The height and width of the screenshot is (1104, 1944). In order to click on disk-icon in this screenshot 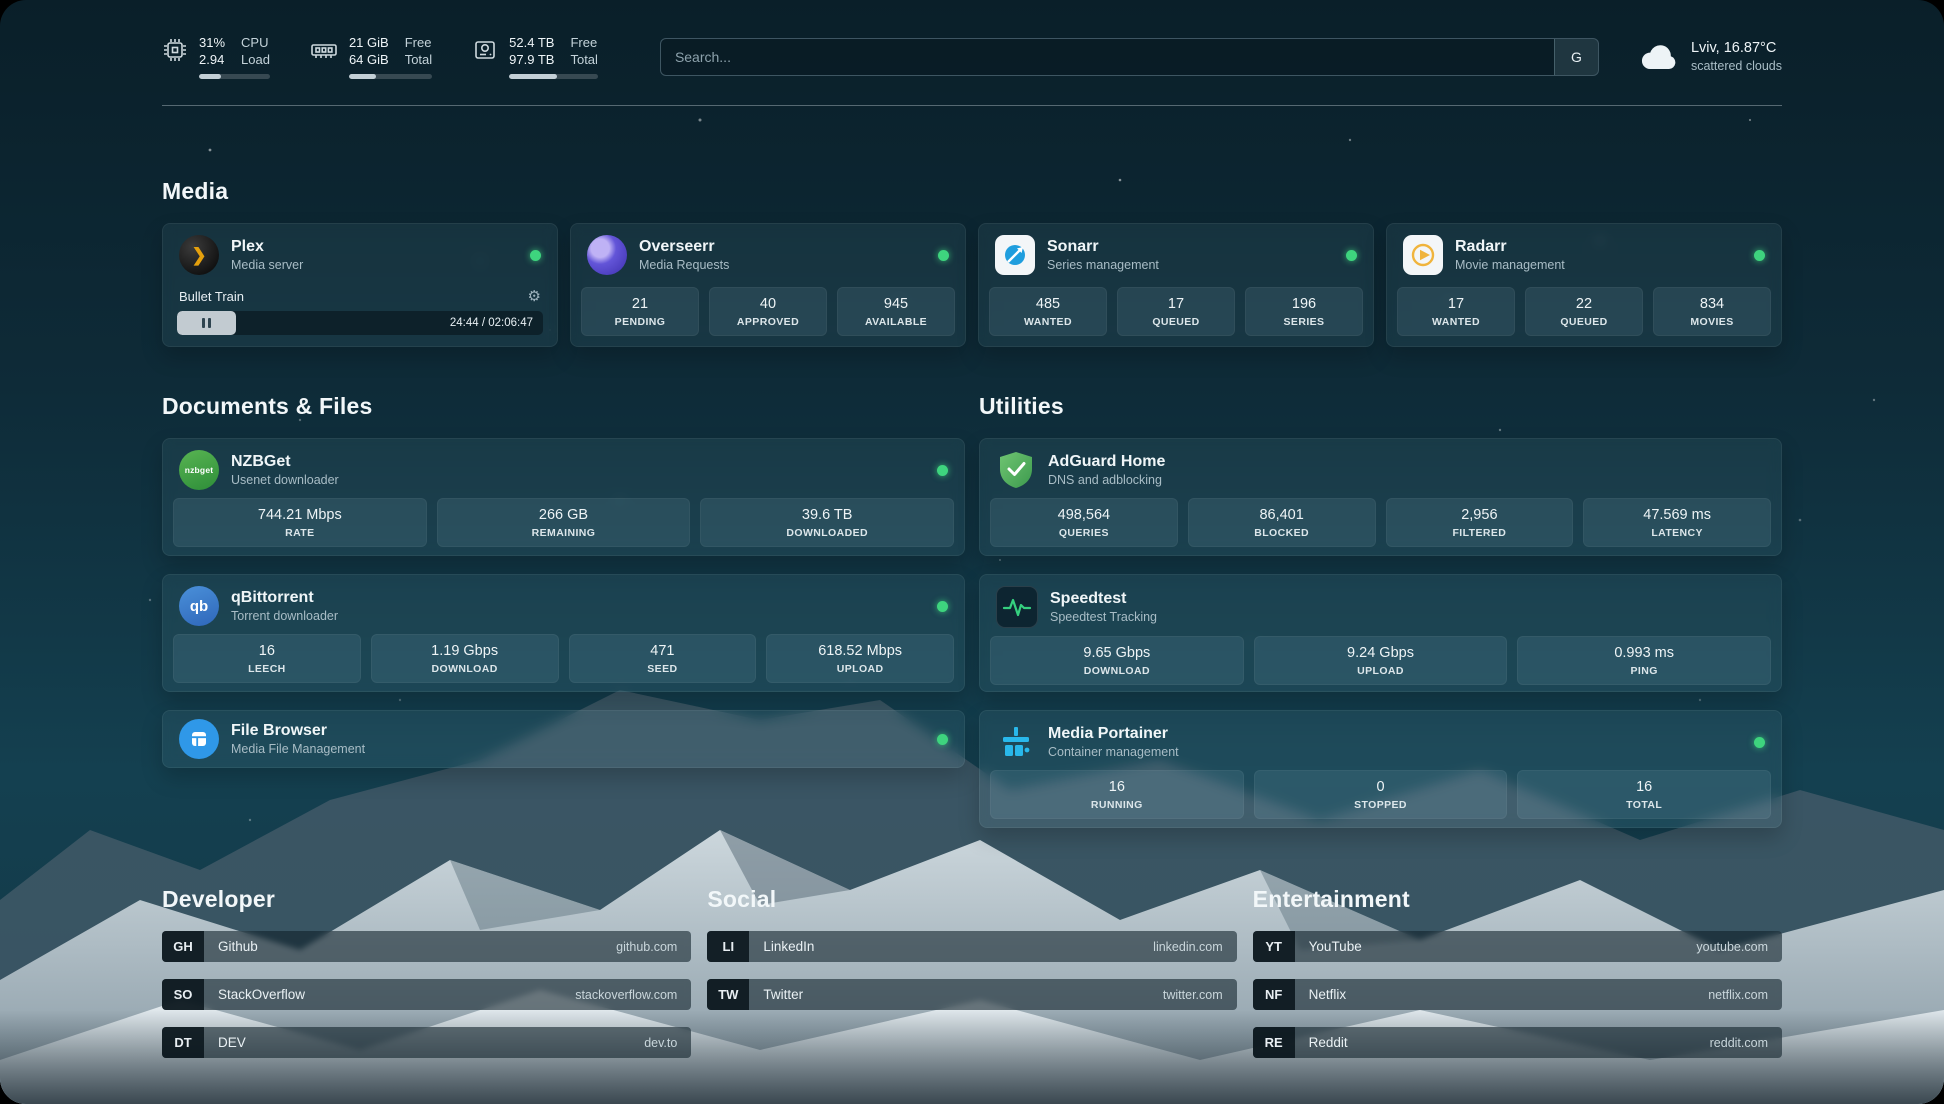, I will do `click(485, 50)`.